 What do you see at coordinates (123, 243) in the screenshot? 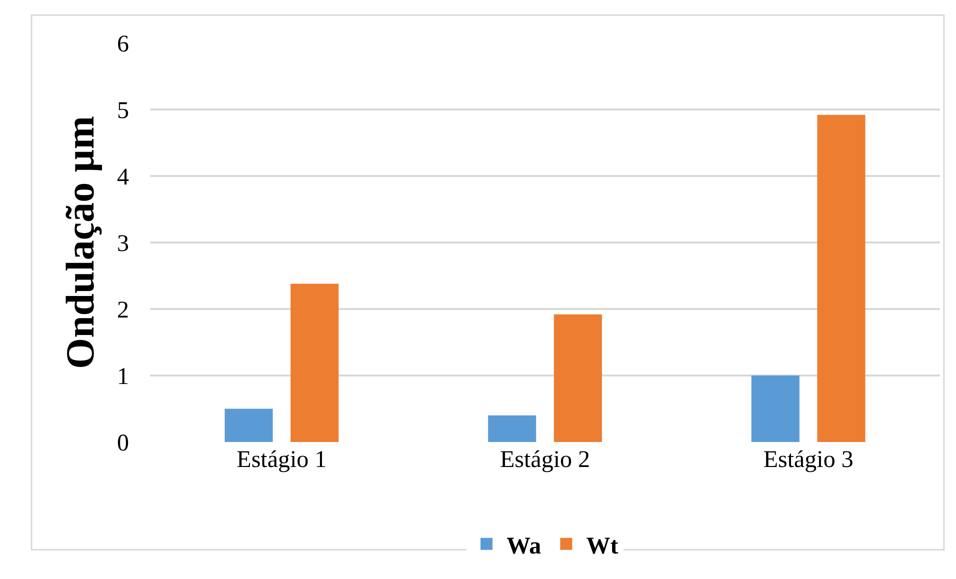
I see `y-tick-label: 3` at bounding box center [123, 243].